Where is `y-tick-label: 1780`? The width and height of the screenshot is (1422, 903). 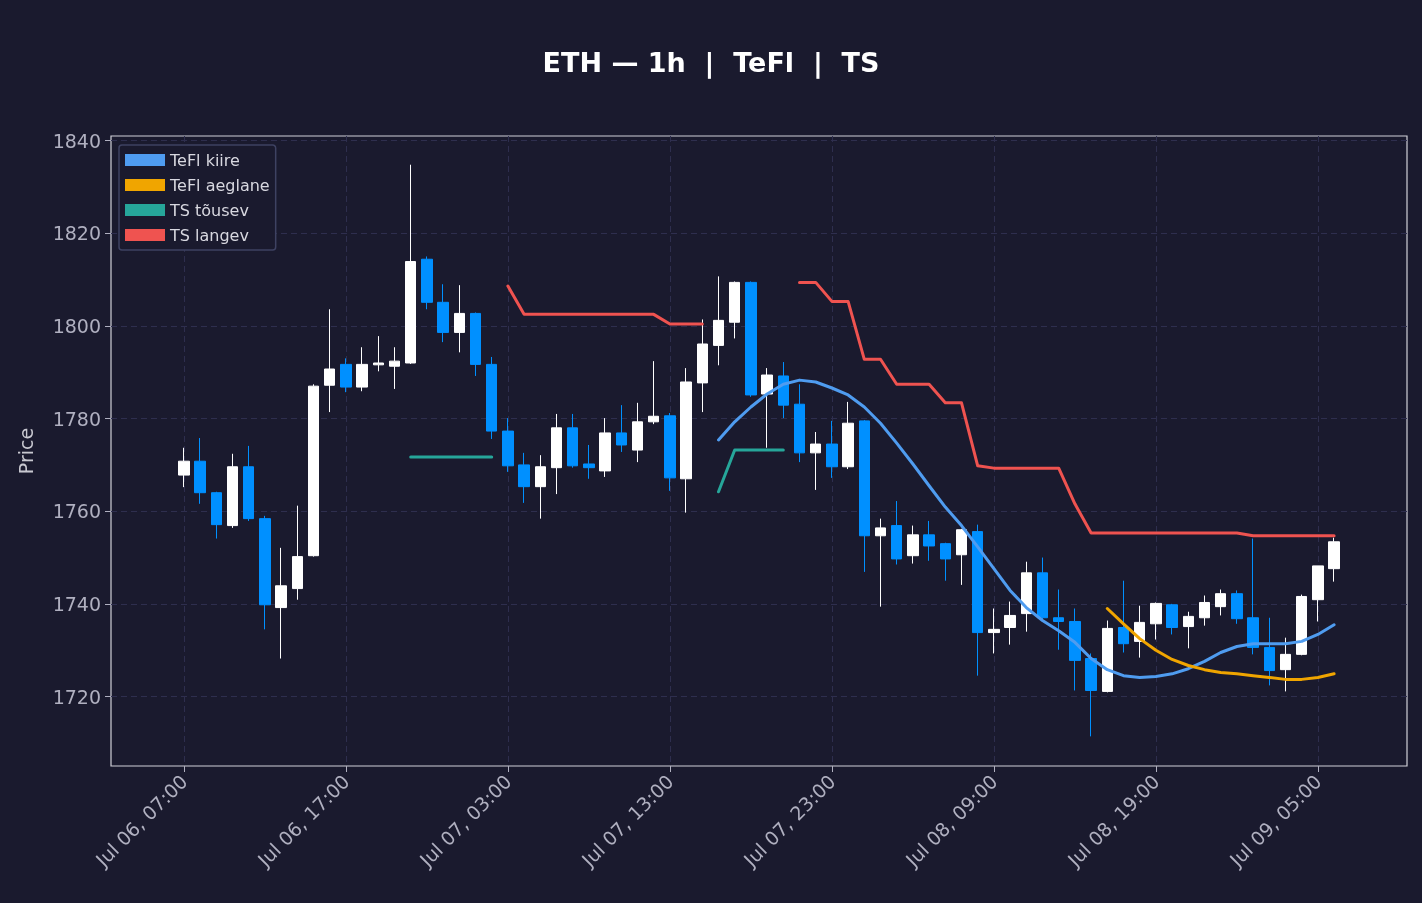
y-tick-label: 1780 is located at coordinates (76, 418).